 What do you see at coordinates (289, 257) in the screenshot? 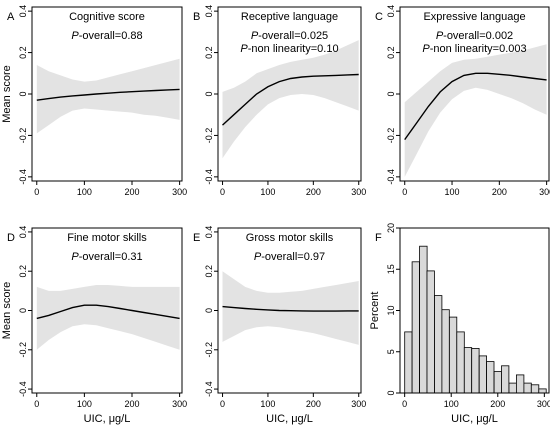
I see `p-value-annotation: P-overall=0.97` at bounding box center [289, 257].